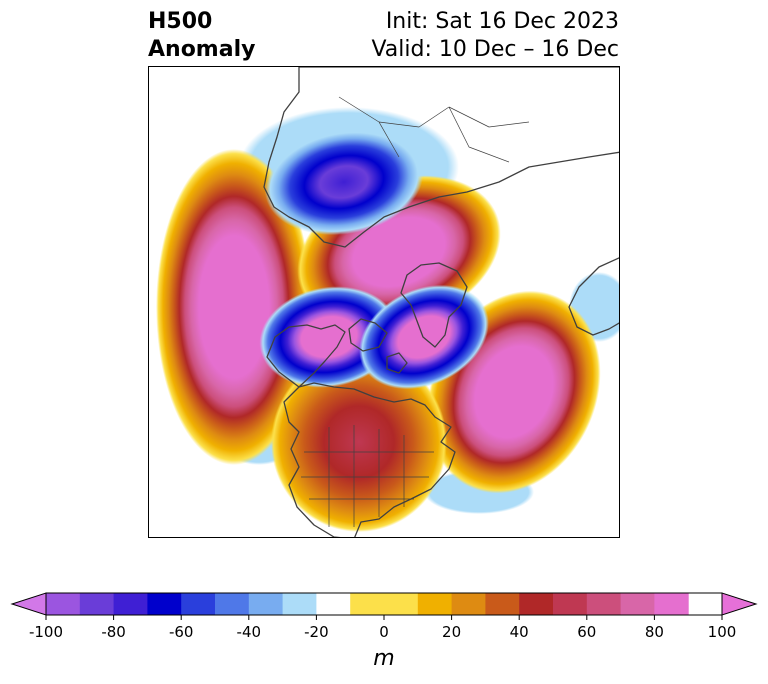  I want to click on asia-outline, so click(441, 157).